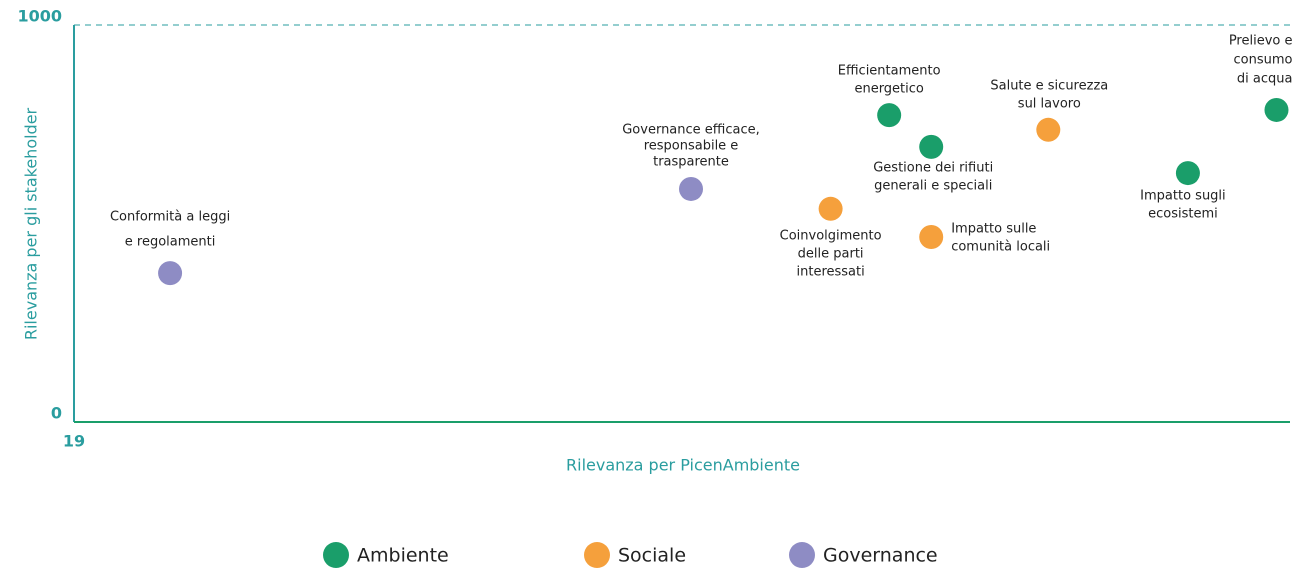 Image resolution: width=1296 pixels, height=568 pixels. Describe the element at coordinates (691, 145) in the screenshot. I see `point-label: responsabile e` at that location.